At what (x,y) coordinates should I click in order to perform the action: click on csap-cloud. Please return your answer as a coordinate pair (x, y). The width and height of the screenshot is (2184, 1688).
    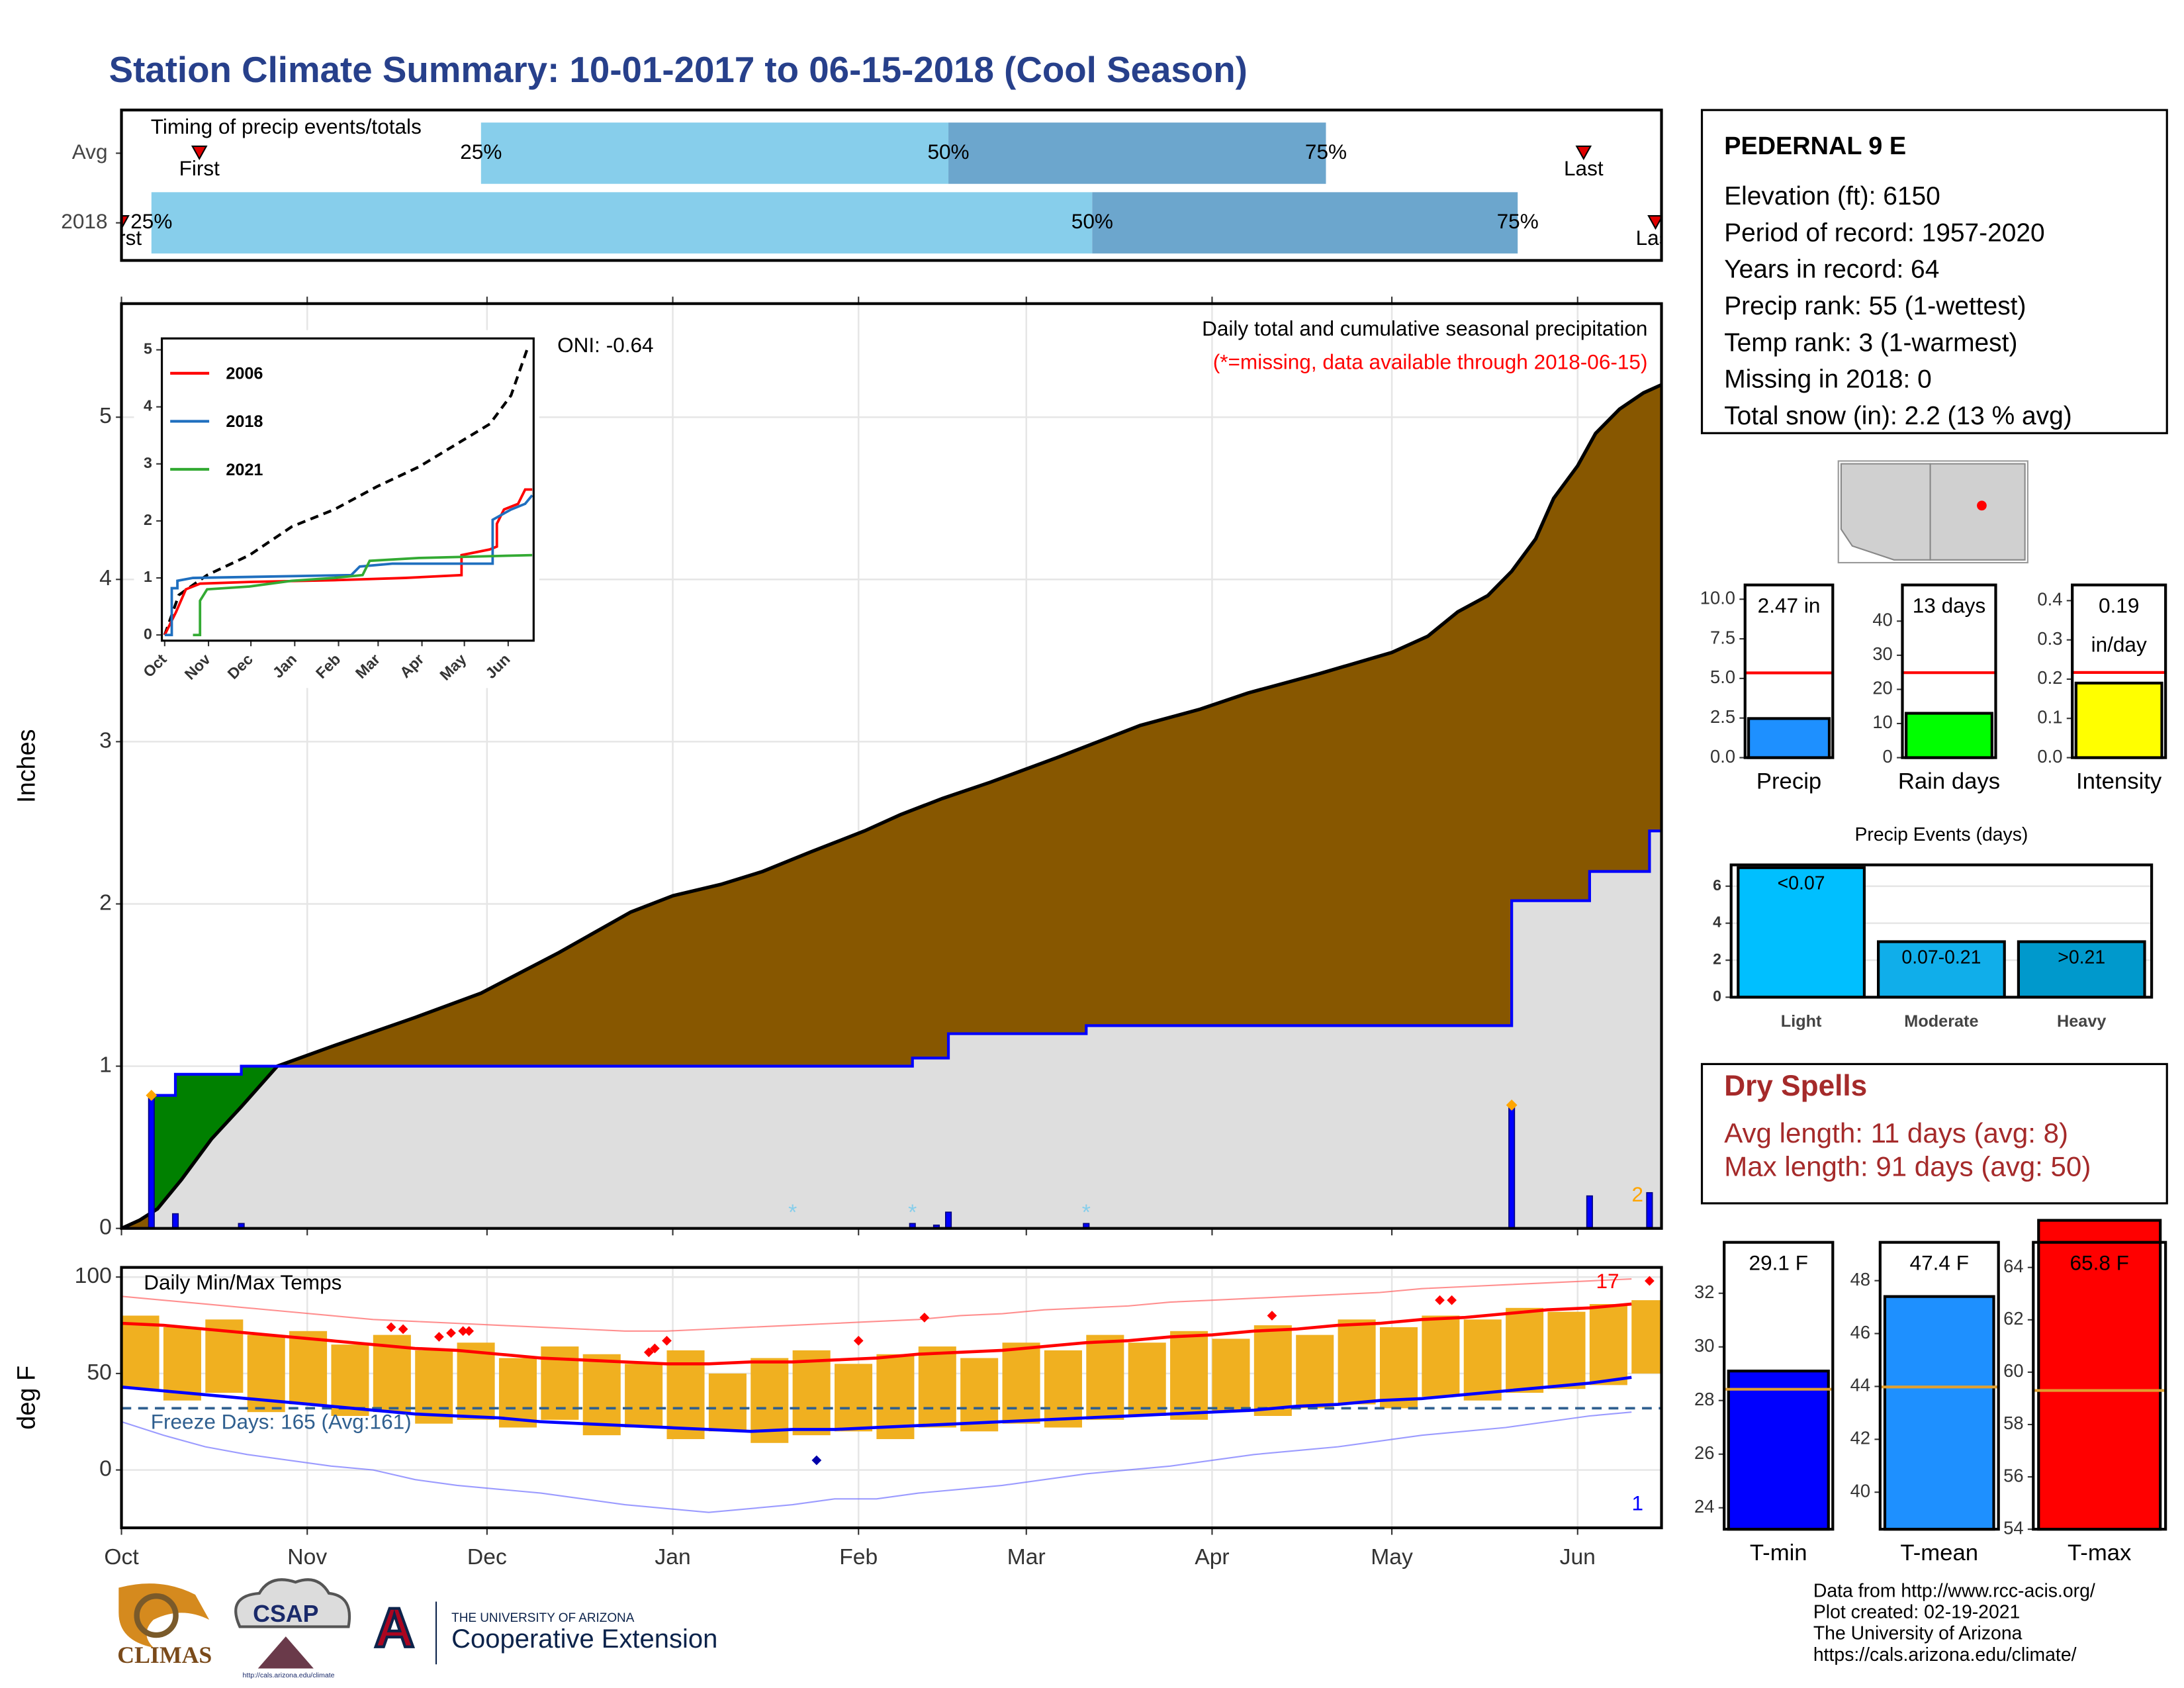
    Looking at the image, I should click on (292, 1603).